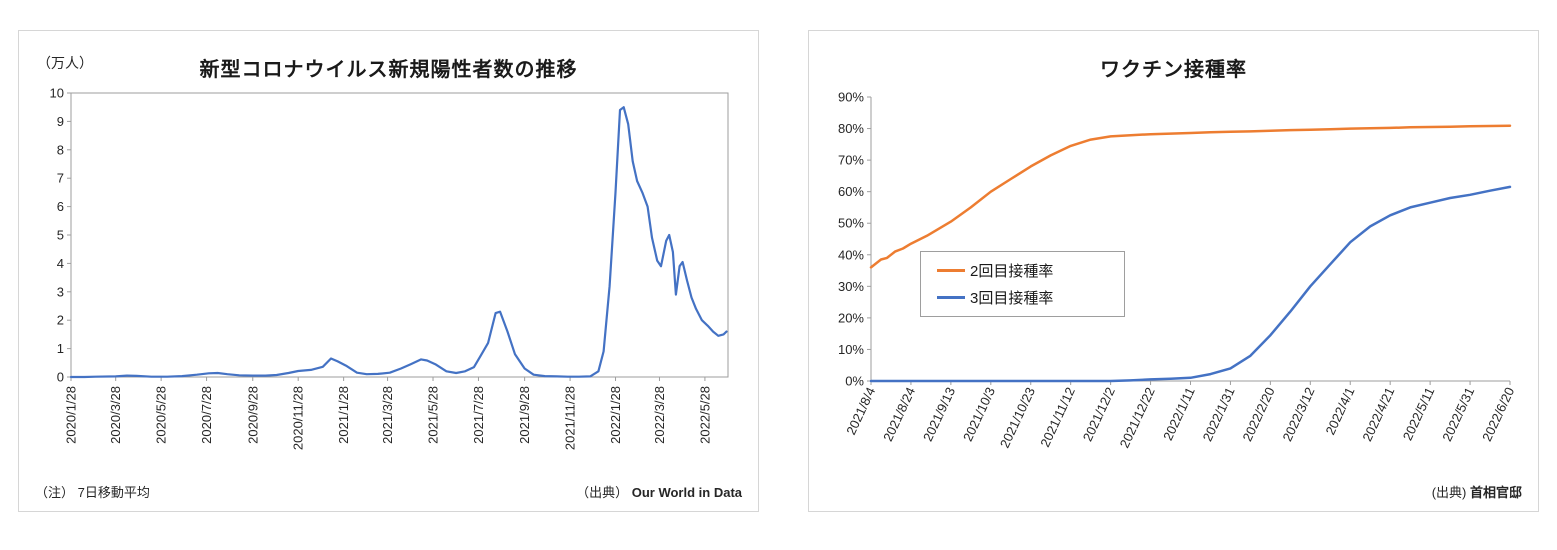 This screenshot has height=550, width=1557. I want to click on legend-item-dose3: 3回目接種率, so click(1016, 297).